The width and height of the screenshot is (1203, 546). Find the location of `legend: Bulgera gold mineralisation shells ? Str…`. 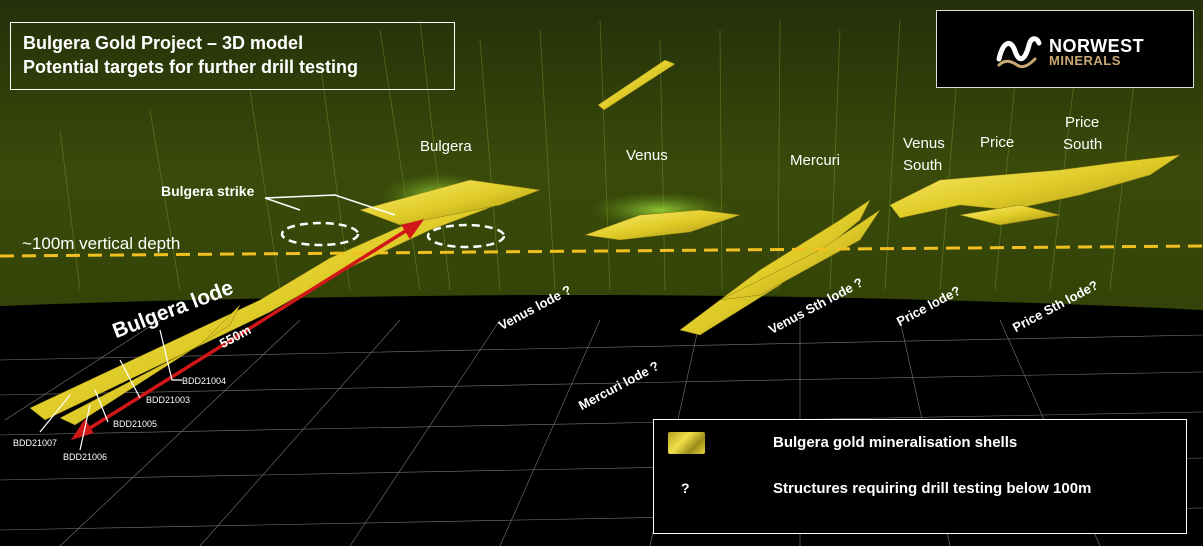

legend: Bulgera gold mineralisation shells ? Str… is located at coordinates (920, 476).